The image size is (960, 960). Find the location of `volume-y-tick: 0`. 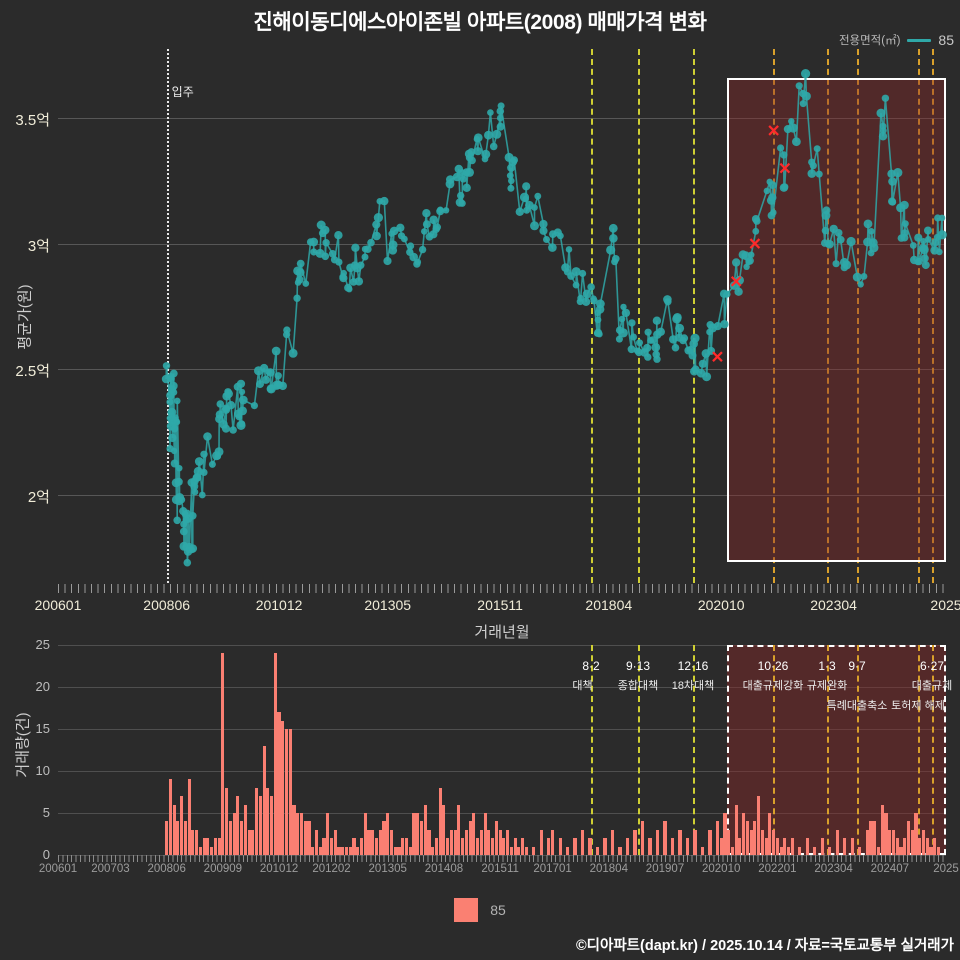

volume-y-tick: 0 is located at coordinates (46, 854).